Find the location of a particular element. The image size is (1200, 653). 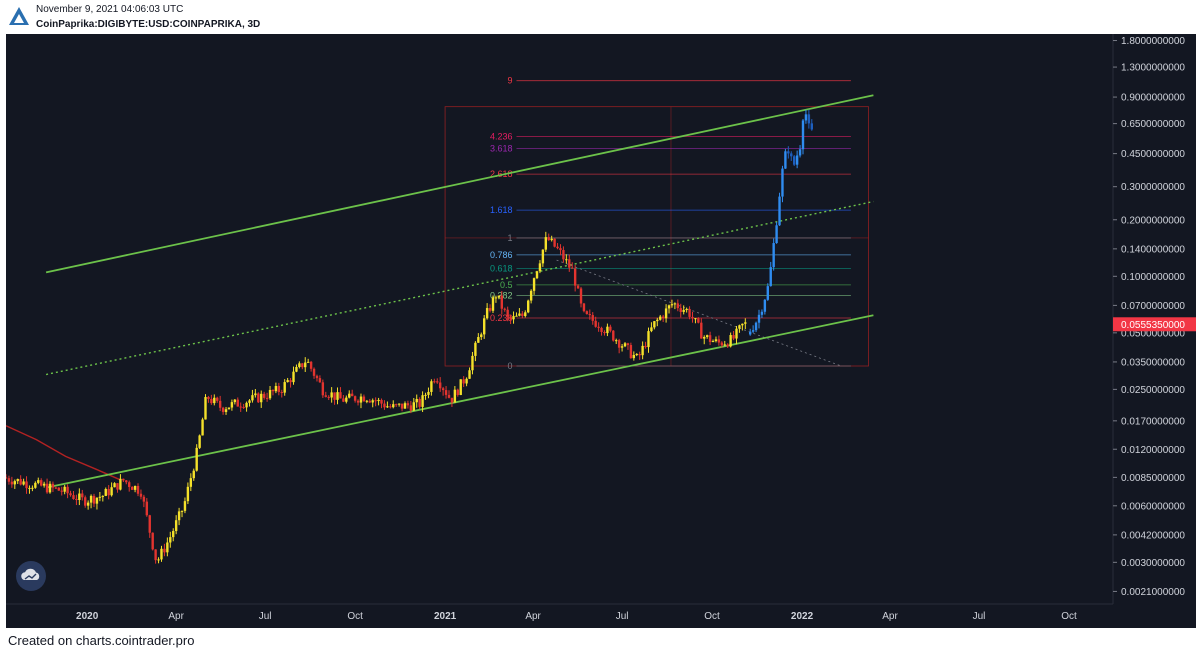

time-axis-panel is located at coordinates (601, 616).